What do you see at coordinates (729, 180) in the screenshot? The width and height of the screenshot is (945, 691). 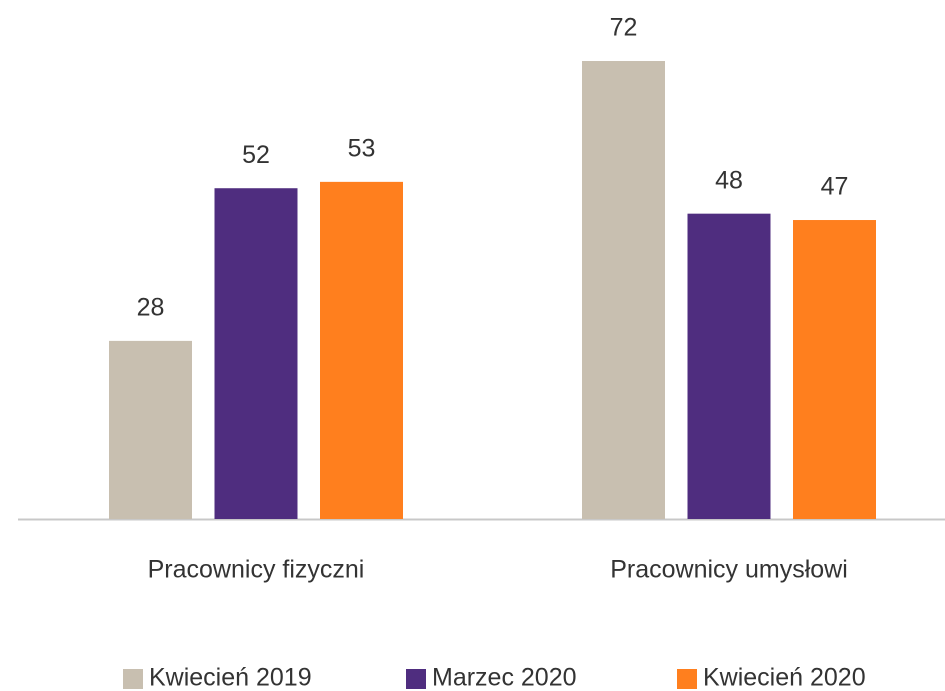 I see `value-label: 48` at bounding box center [729, 180].